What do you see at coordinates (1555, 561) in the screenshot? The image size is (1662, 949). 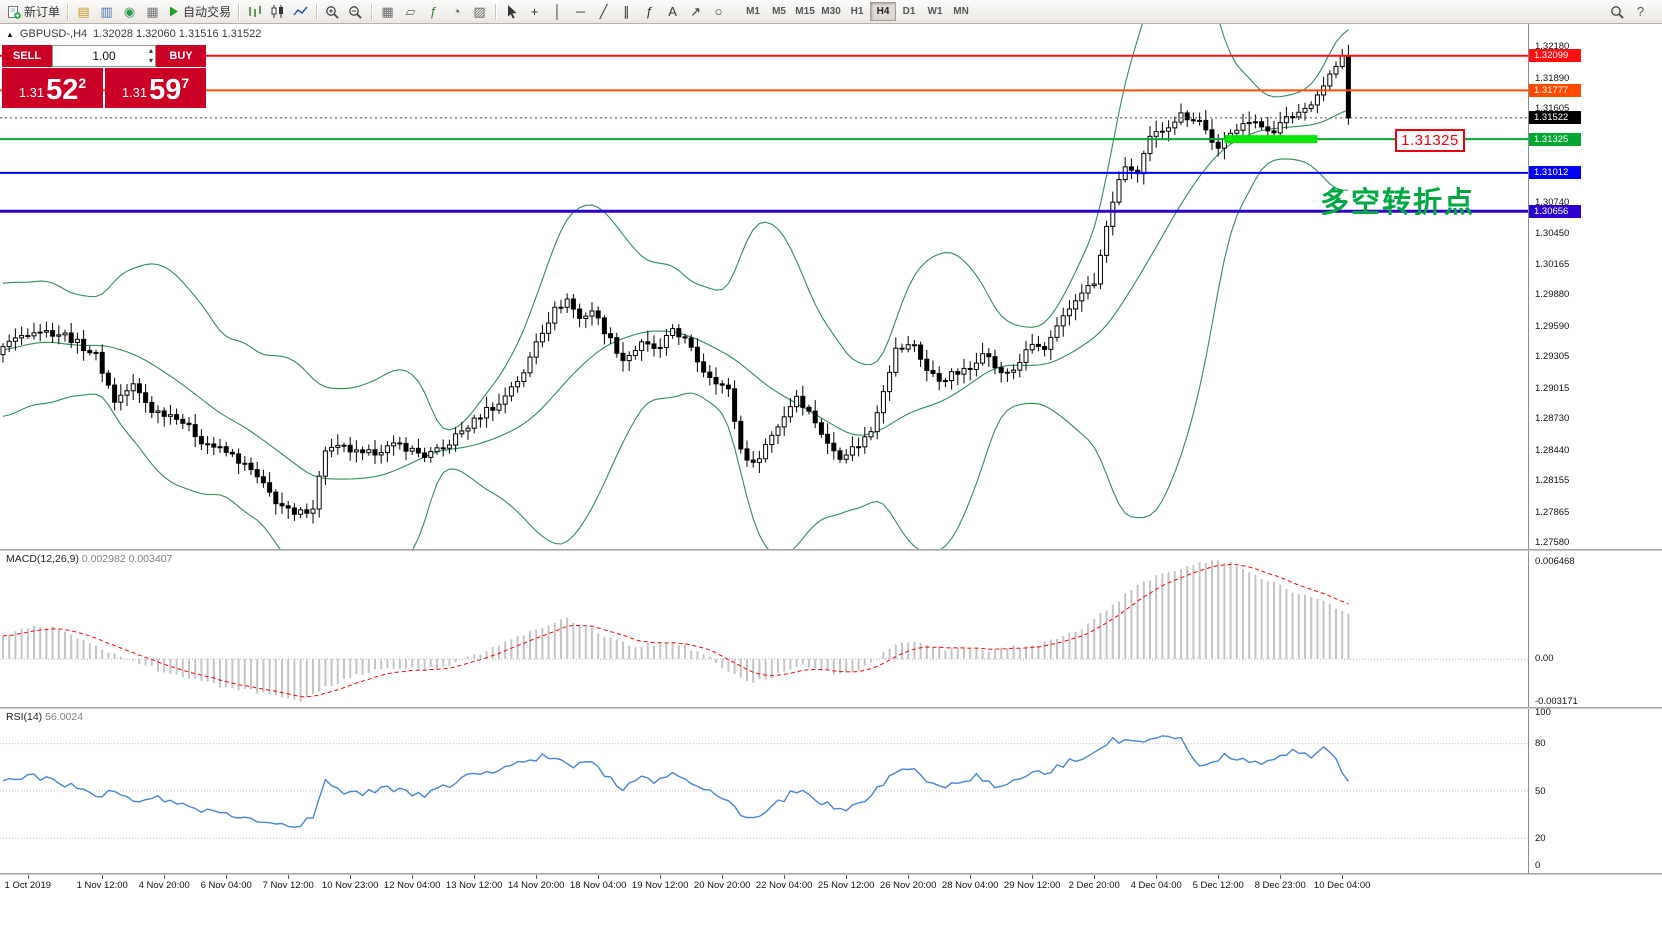 I see `macd-axis-tick: 0.006468` at bounding box center [1555, 561].